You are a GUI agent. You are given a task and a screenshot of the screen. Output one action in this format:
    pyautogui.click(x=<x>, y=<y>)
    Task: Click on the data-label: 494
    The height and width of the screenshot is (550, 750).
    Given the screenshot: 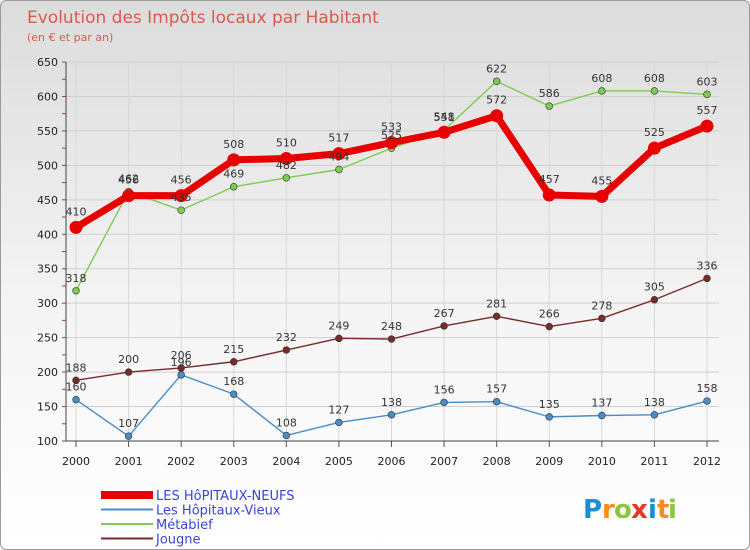 What is the action you would take?
    pyautogui.click(x=338, y=156)
    